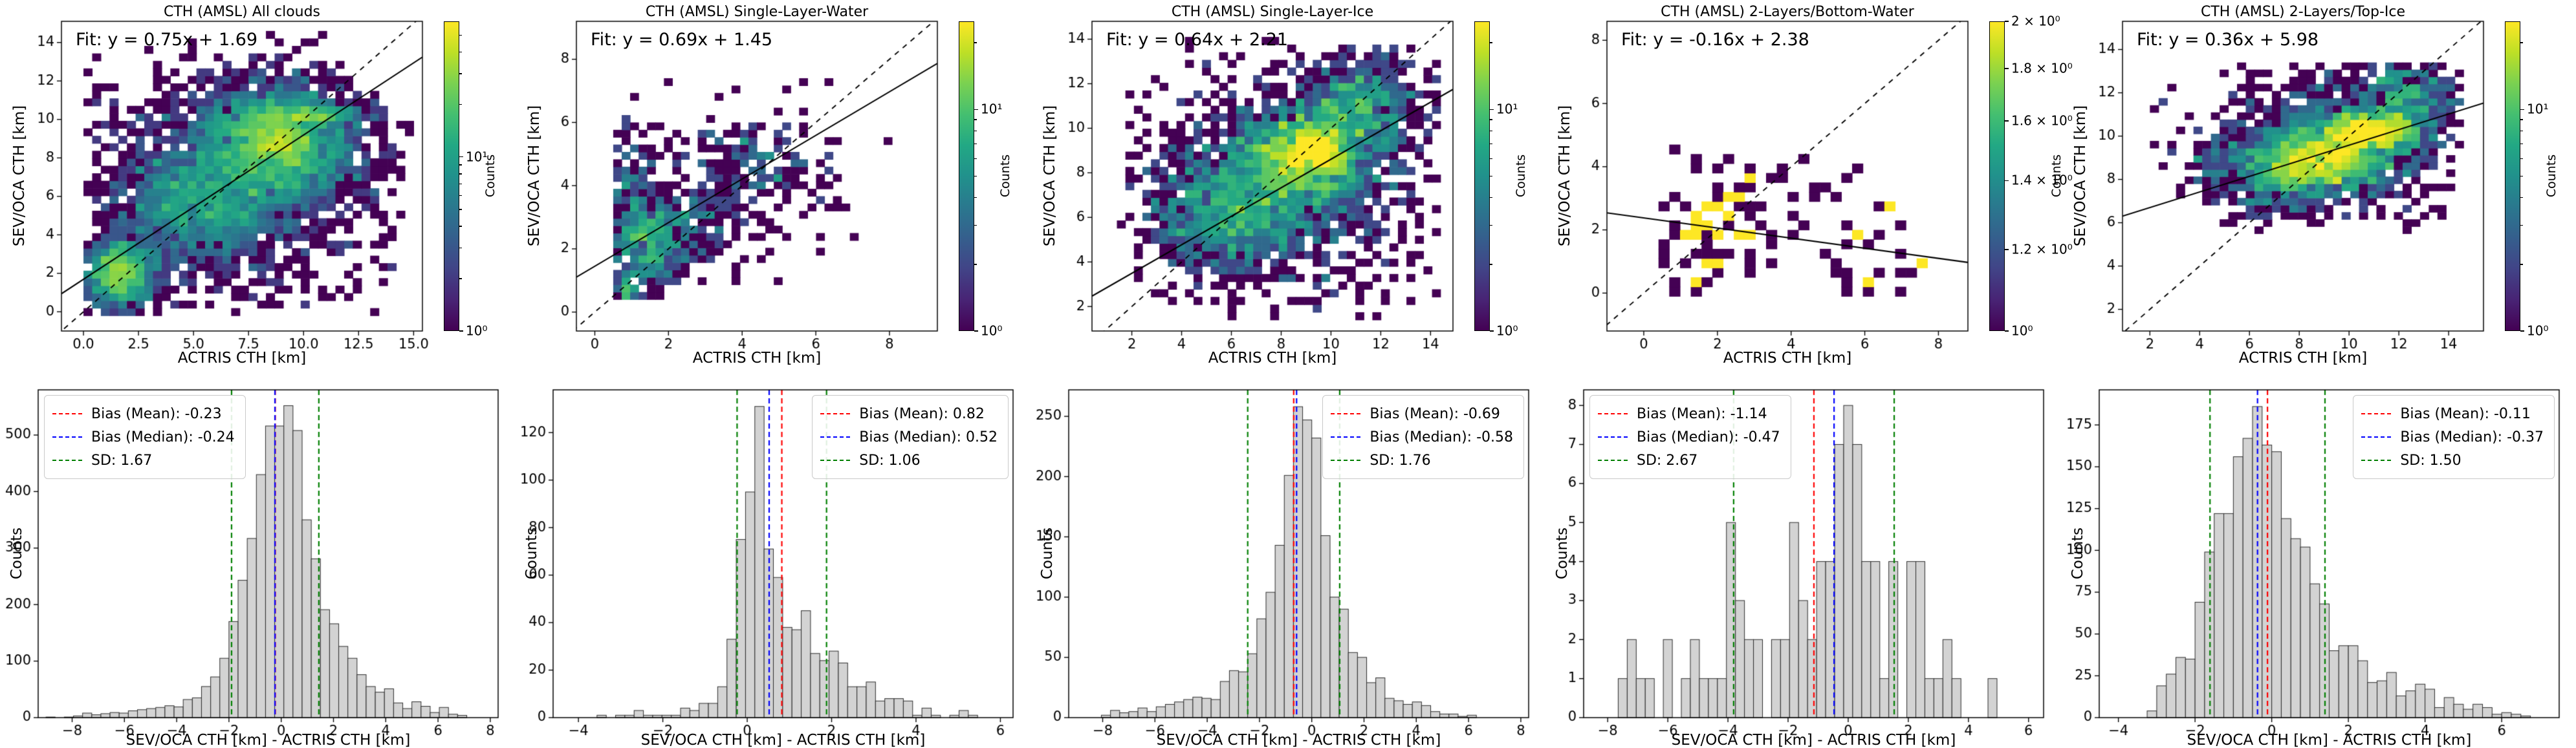 This screenshot has width=2576, height=748. What do you see at coordinates (922, 413) in the screenshot?
I see `legend-label: Bias (Mean): 0.82` at bounding box center [922, 413].